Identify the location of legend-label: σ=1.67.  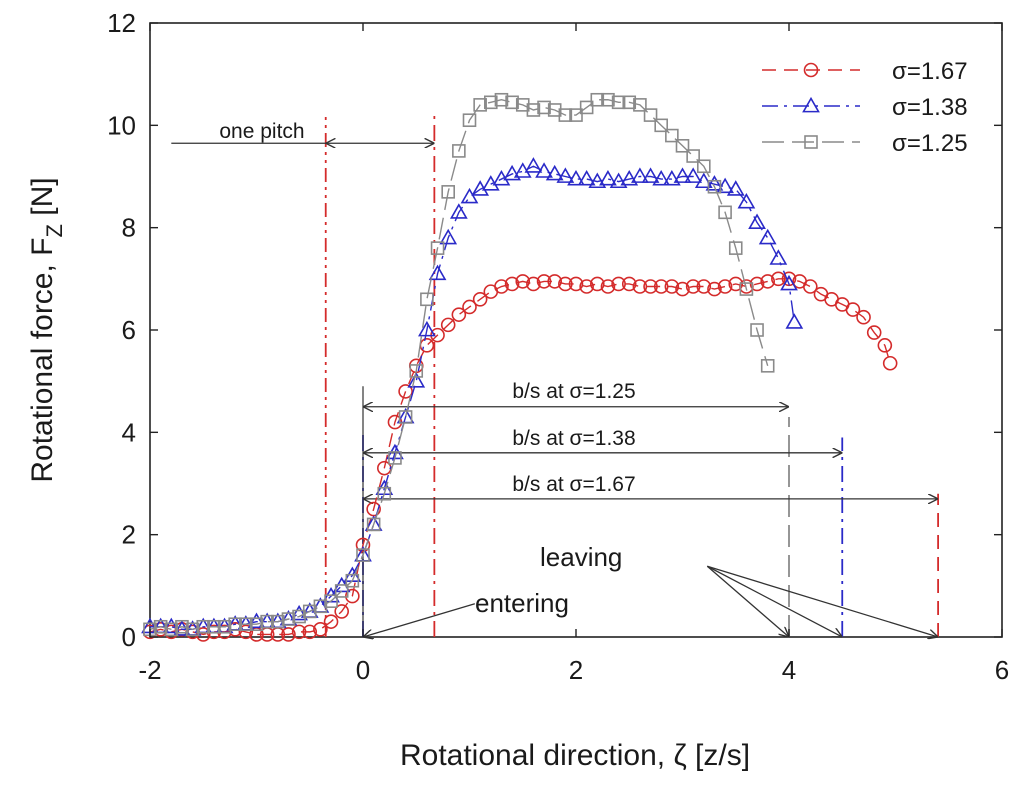
(930, 71).